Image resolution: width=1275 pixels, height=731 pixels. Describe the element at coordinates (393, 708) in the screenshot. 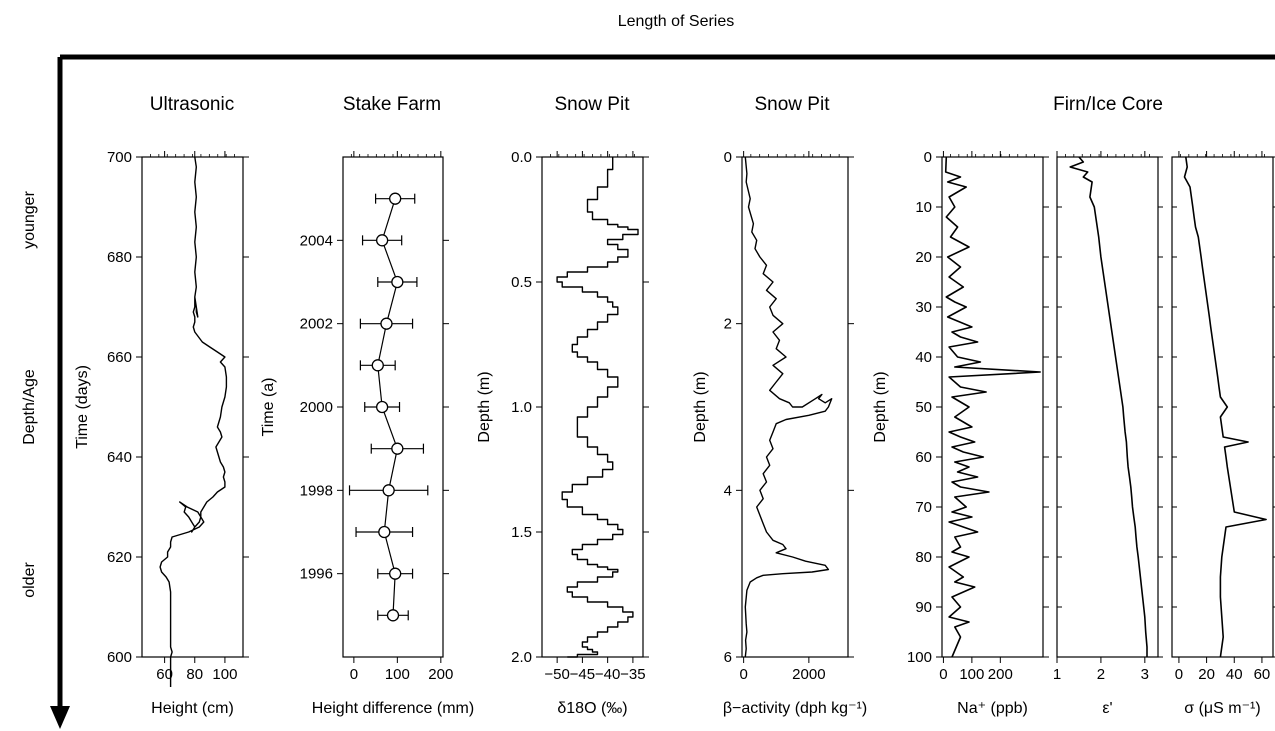

I see `x-axis-label: Height difference (mm)` at that location.